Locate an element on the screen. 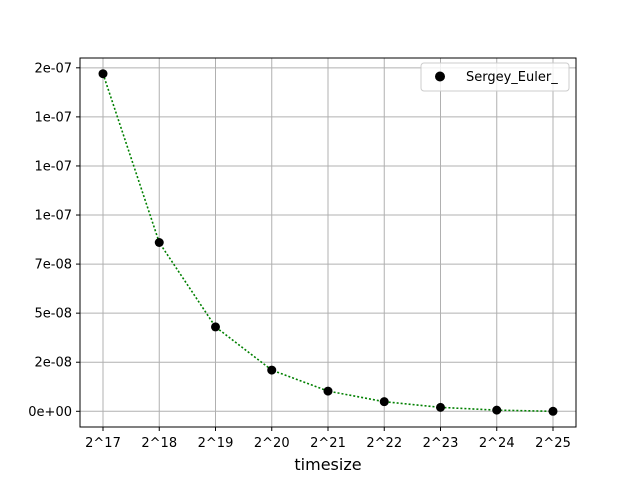 The height and width of the screenshot is (480, 640). y-tick-label: 5e-08 is located at coordinates (53, 314).